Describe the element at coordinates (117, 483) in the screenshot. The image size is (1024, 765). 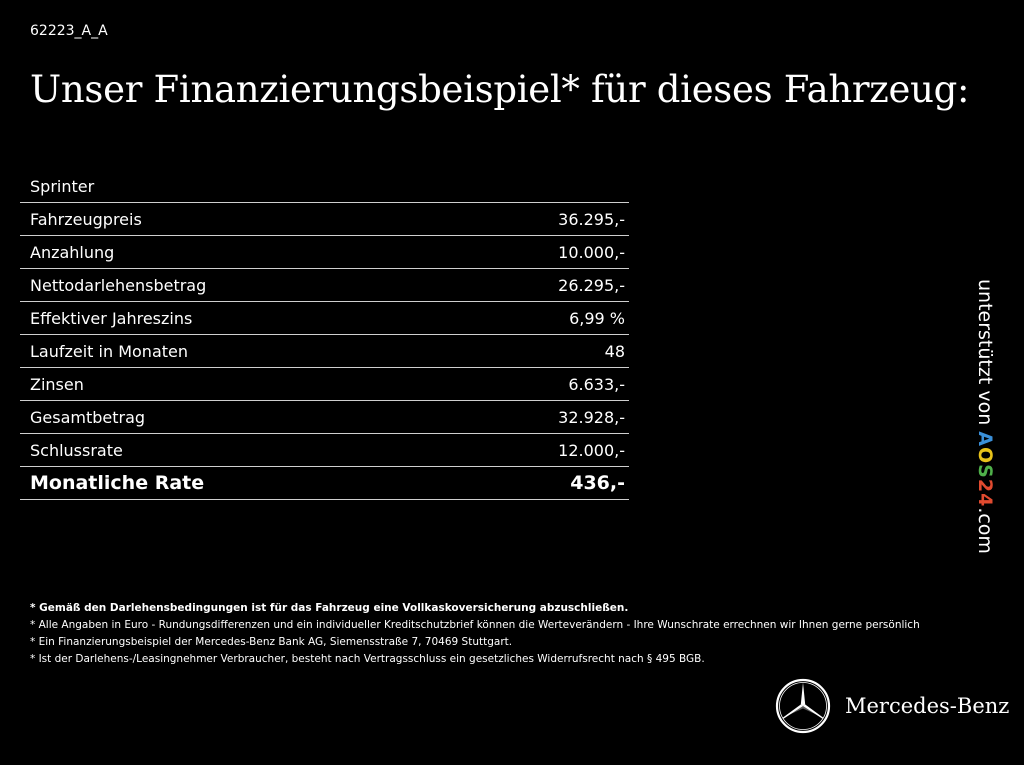
I see `monthly-rate-label: Monatliche Rate` at that location.